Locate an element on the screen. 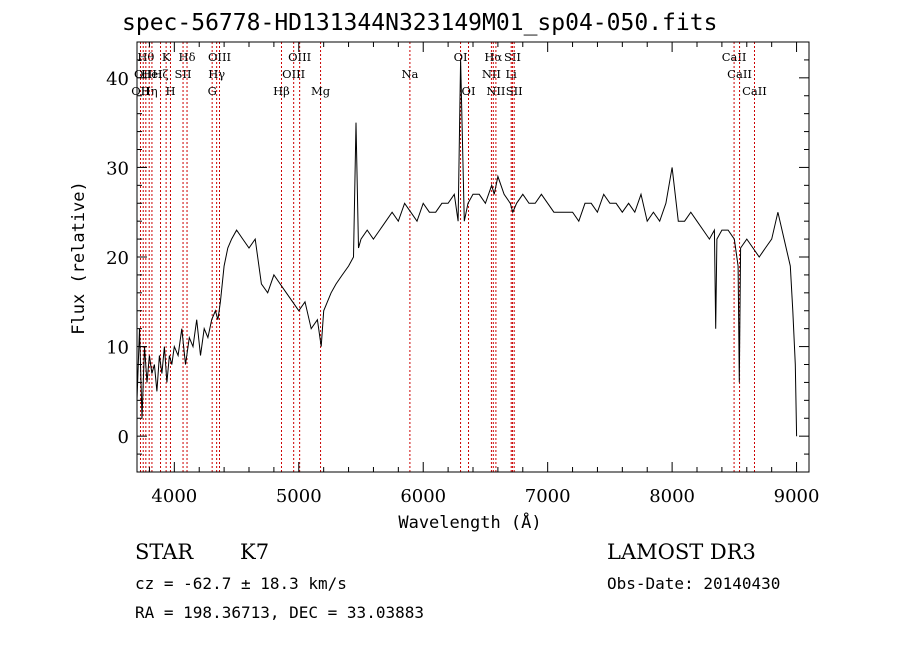 Image resolution: width=900 pixels, height=649 pixels. x-axis-label: Wavelength (Å) is located at coordinates (469, 522).